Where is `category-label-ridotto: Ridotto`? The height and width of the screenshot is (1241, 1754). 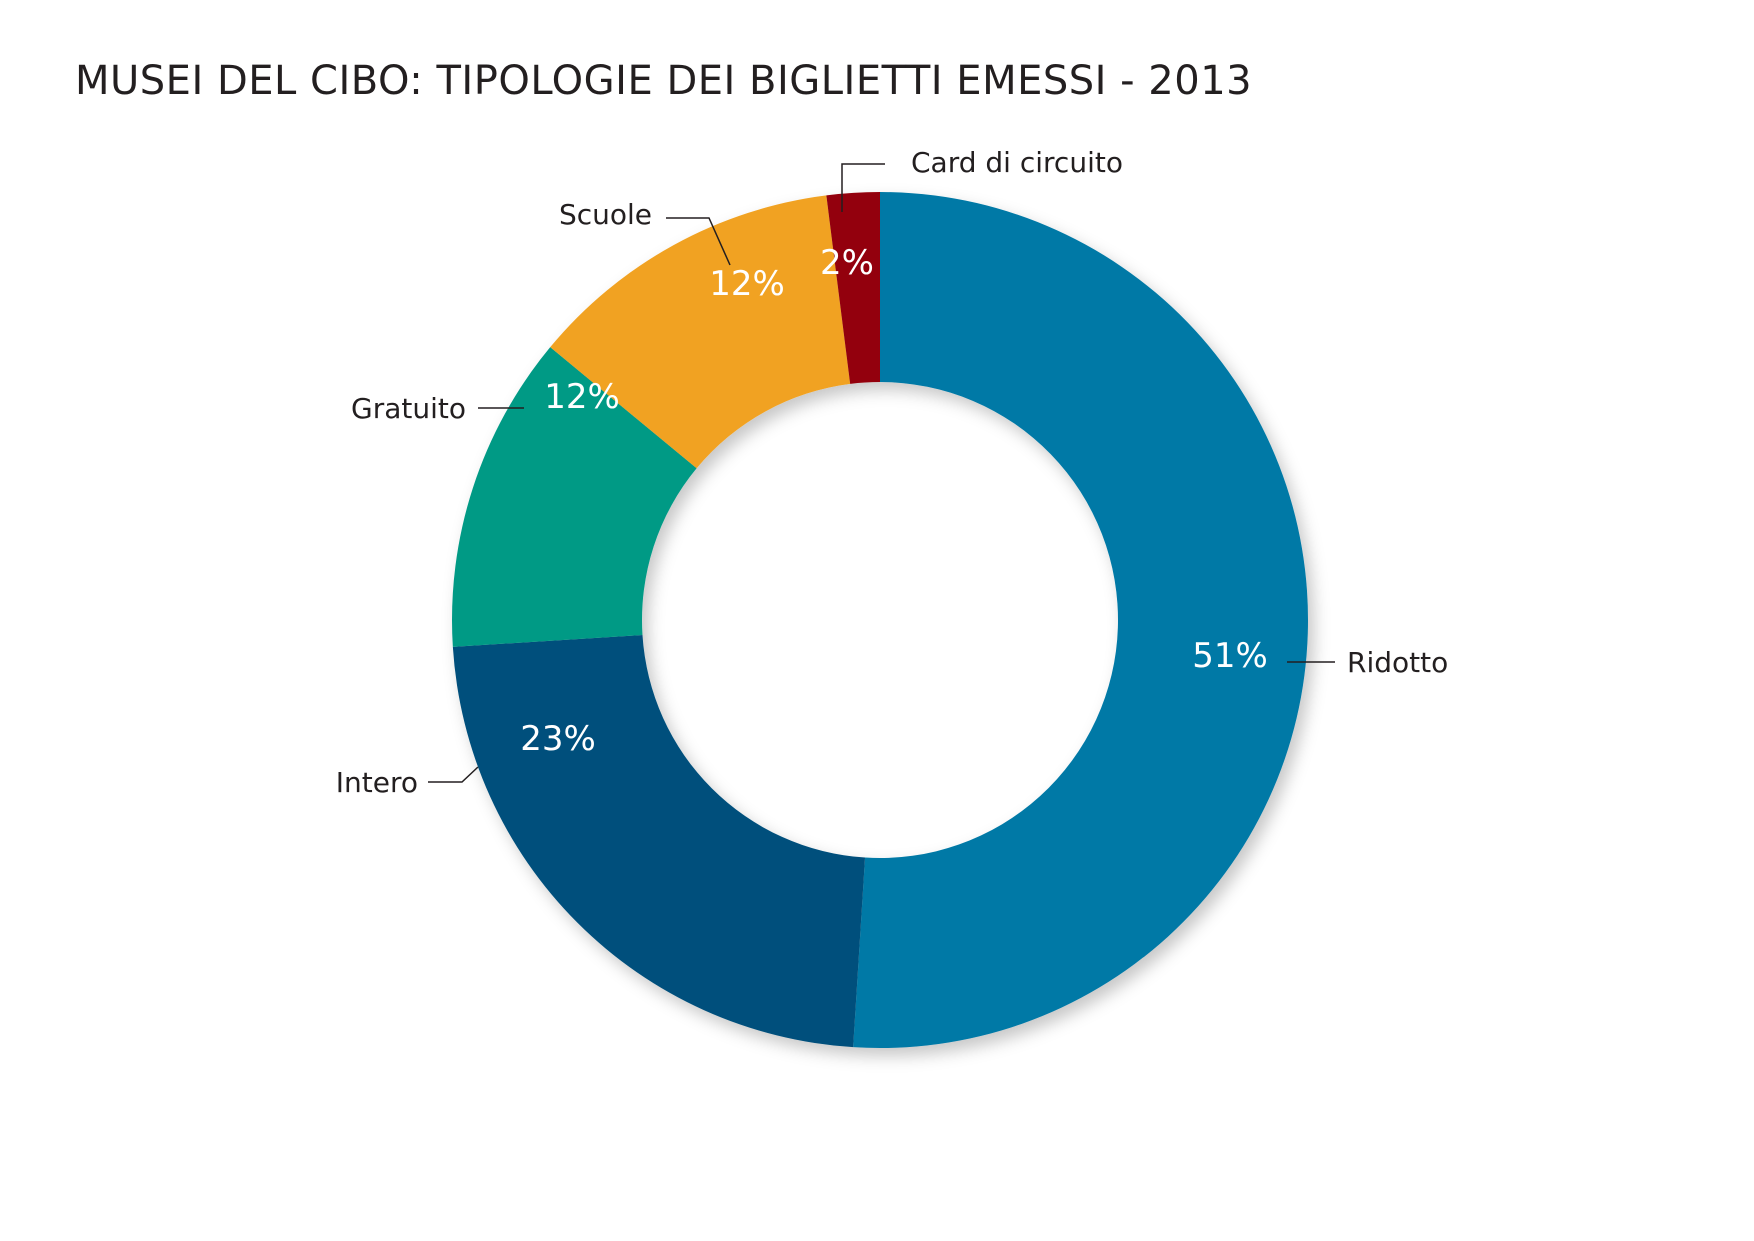 category-label-ridotto: Ridotto is located at coordinates (1397, 662).